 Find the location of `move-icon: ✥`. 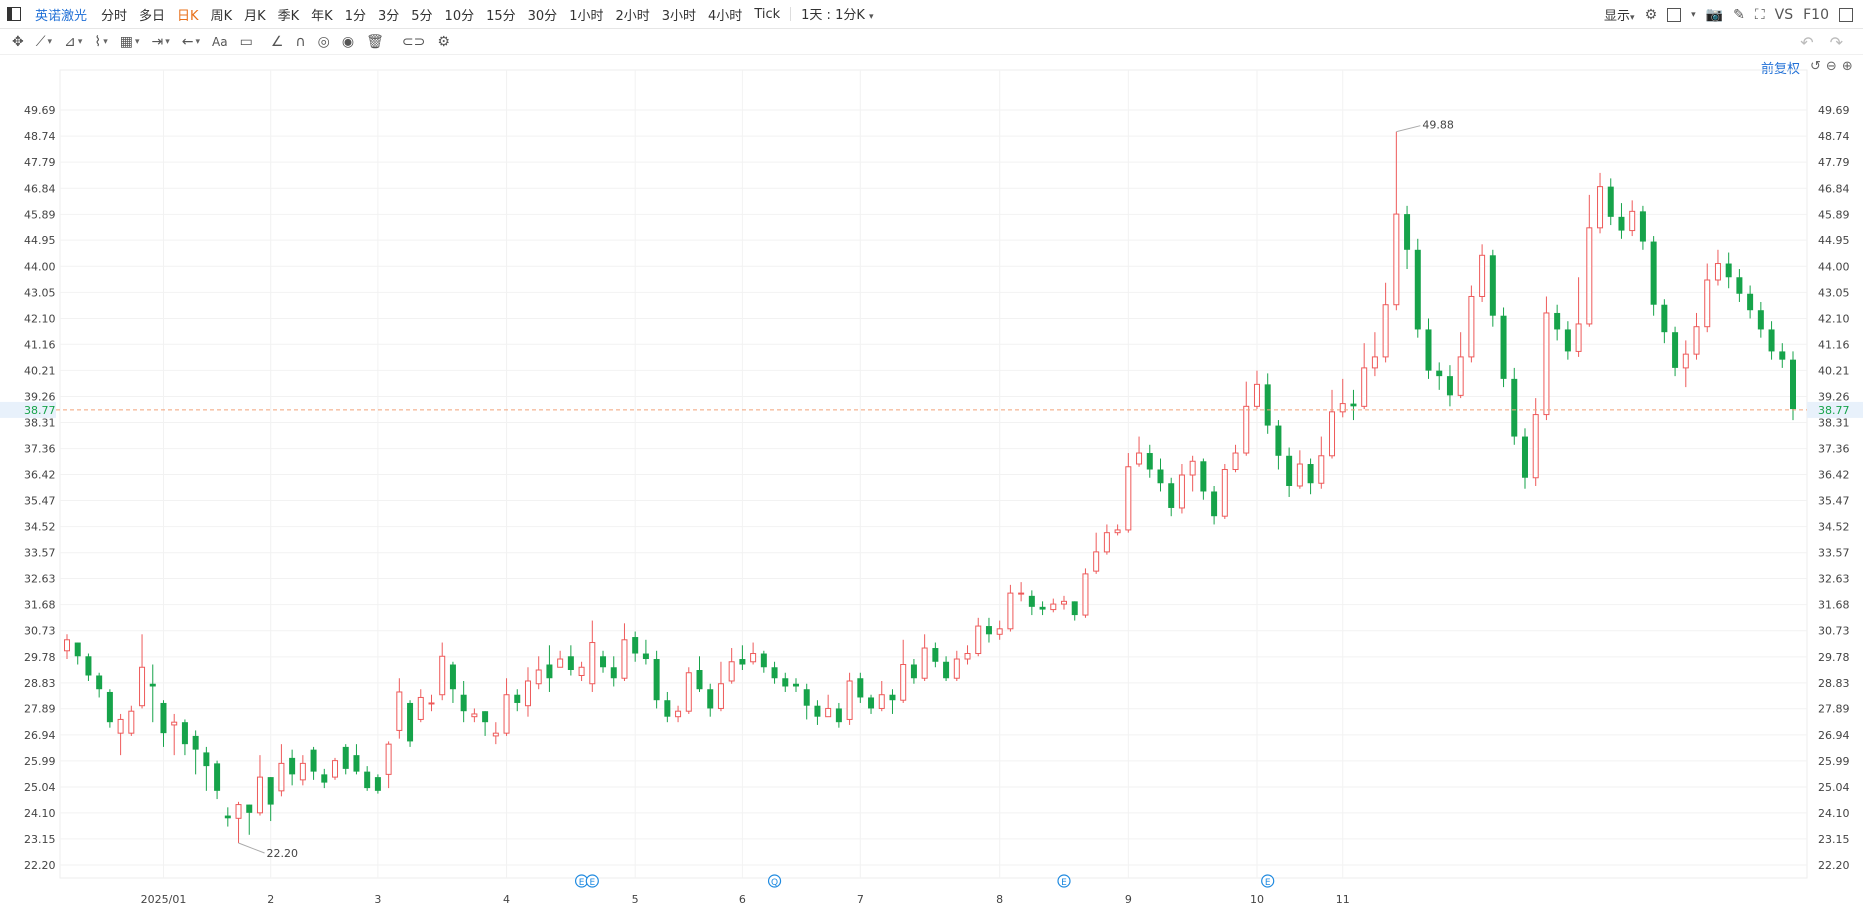

move-icon: ✥ is located at coordinates (18, 41).